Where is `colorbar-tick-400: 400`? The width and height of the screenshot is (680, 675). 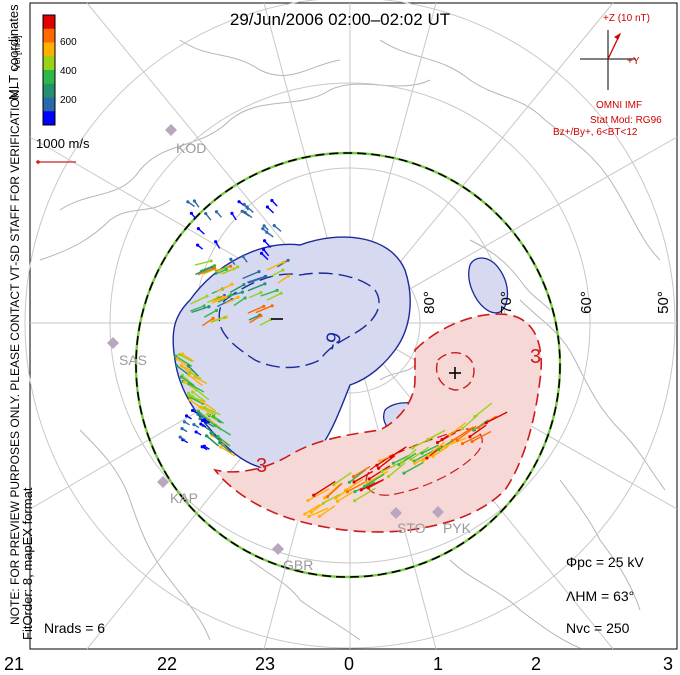 colorbar-tick-400: 400 is located at coordinates (68, 71).